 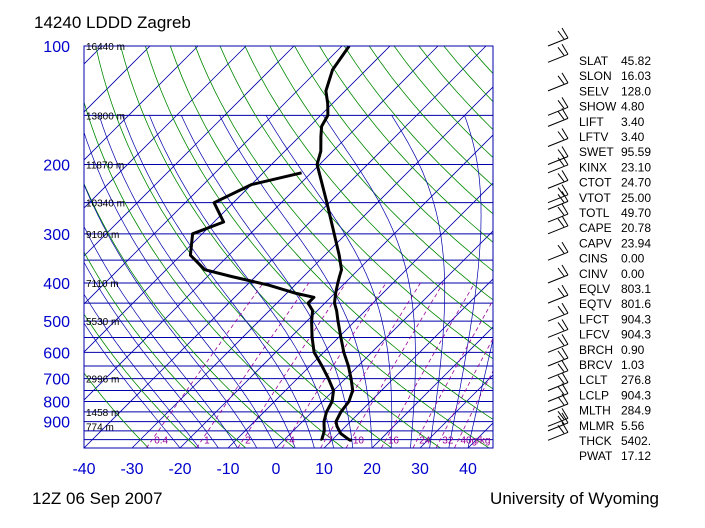 What do you see at coordinates (594, 335) in the screenshot?
I see `index-key: LFCV` at bounding box center [594, 335].